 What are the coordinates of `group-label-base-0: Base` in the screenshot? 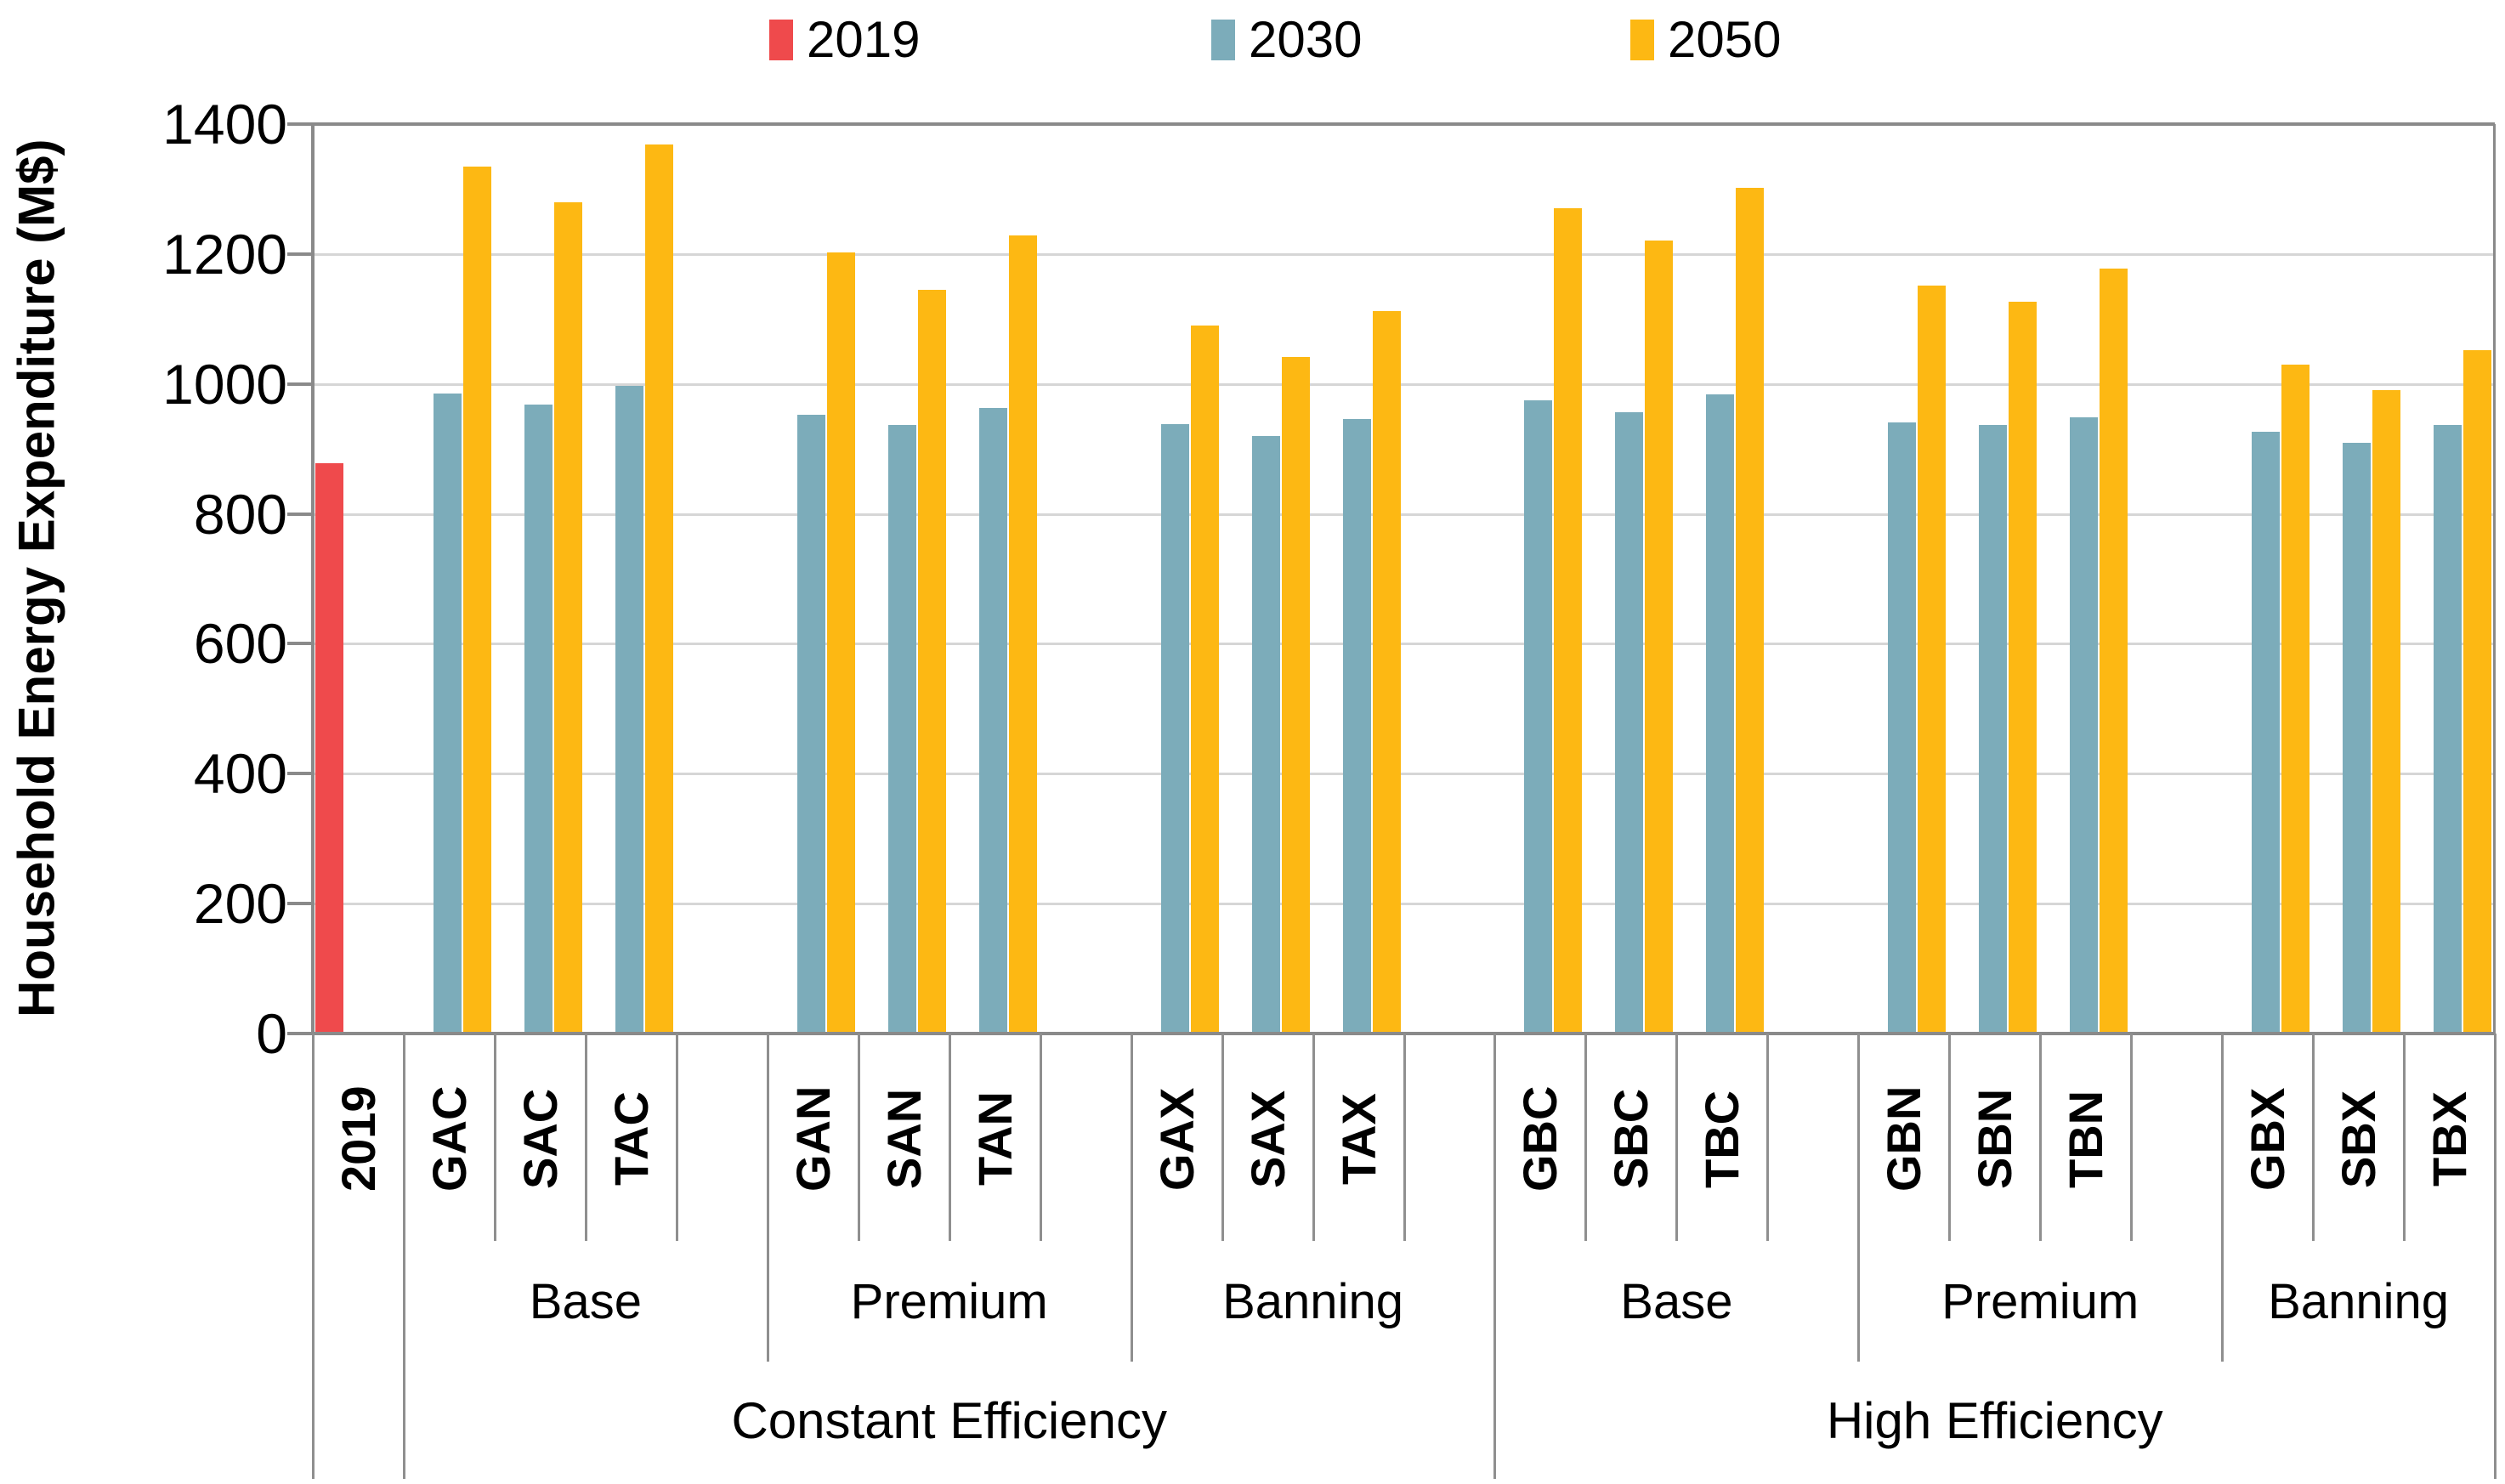 It's located at (585, 1301).